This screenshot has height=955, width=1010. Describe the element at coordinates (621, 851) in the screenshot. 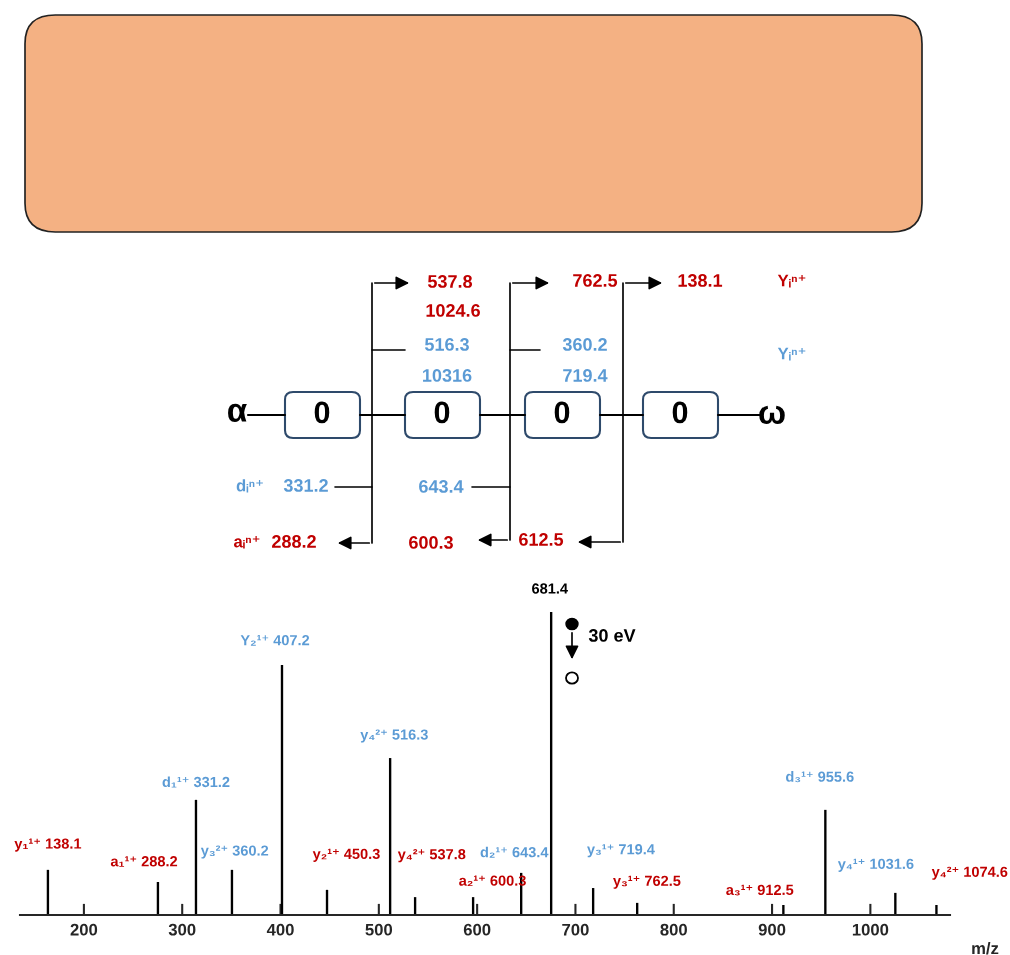

I see `annotation: y₃¹⁺ 719.4` at that location.